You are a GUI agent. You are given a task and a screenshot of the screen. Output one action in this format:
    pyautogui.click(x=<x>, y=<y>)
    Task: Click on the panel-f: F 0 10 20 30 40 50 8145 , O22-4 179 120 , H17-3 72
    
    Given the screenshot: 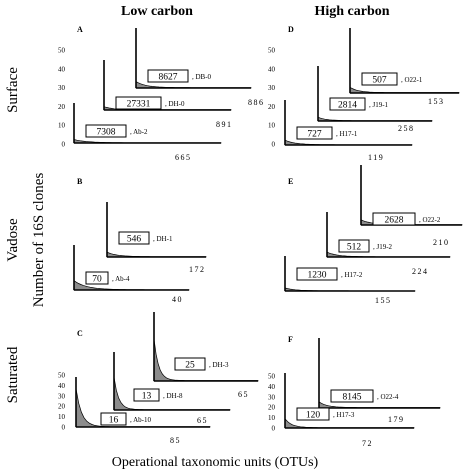 What is the action you would take?
    pyautogui.click(x=354, y=391)
    